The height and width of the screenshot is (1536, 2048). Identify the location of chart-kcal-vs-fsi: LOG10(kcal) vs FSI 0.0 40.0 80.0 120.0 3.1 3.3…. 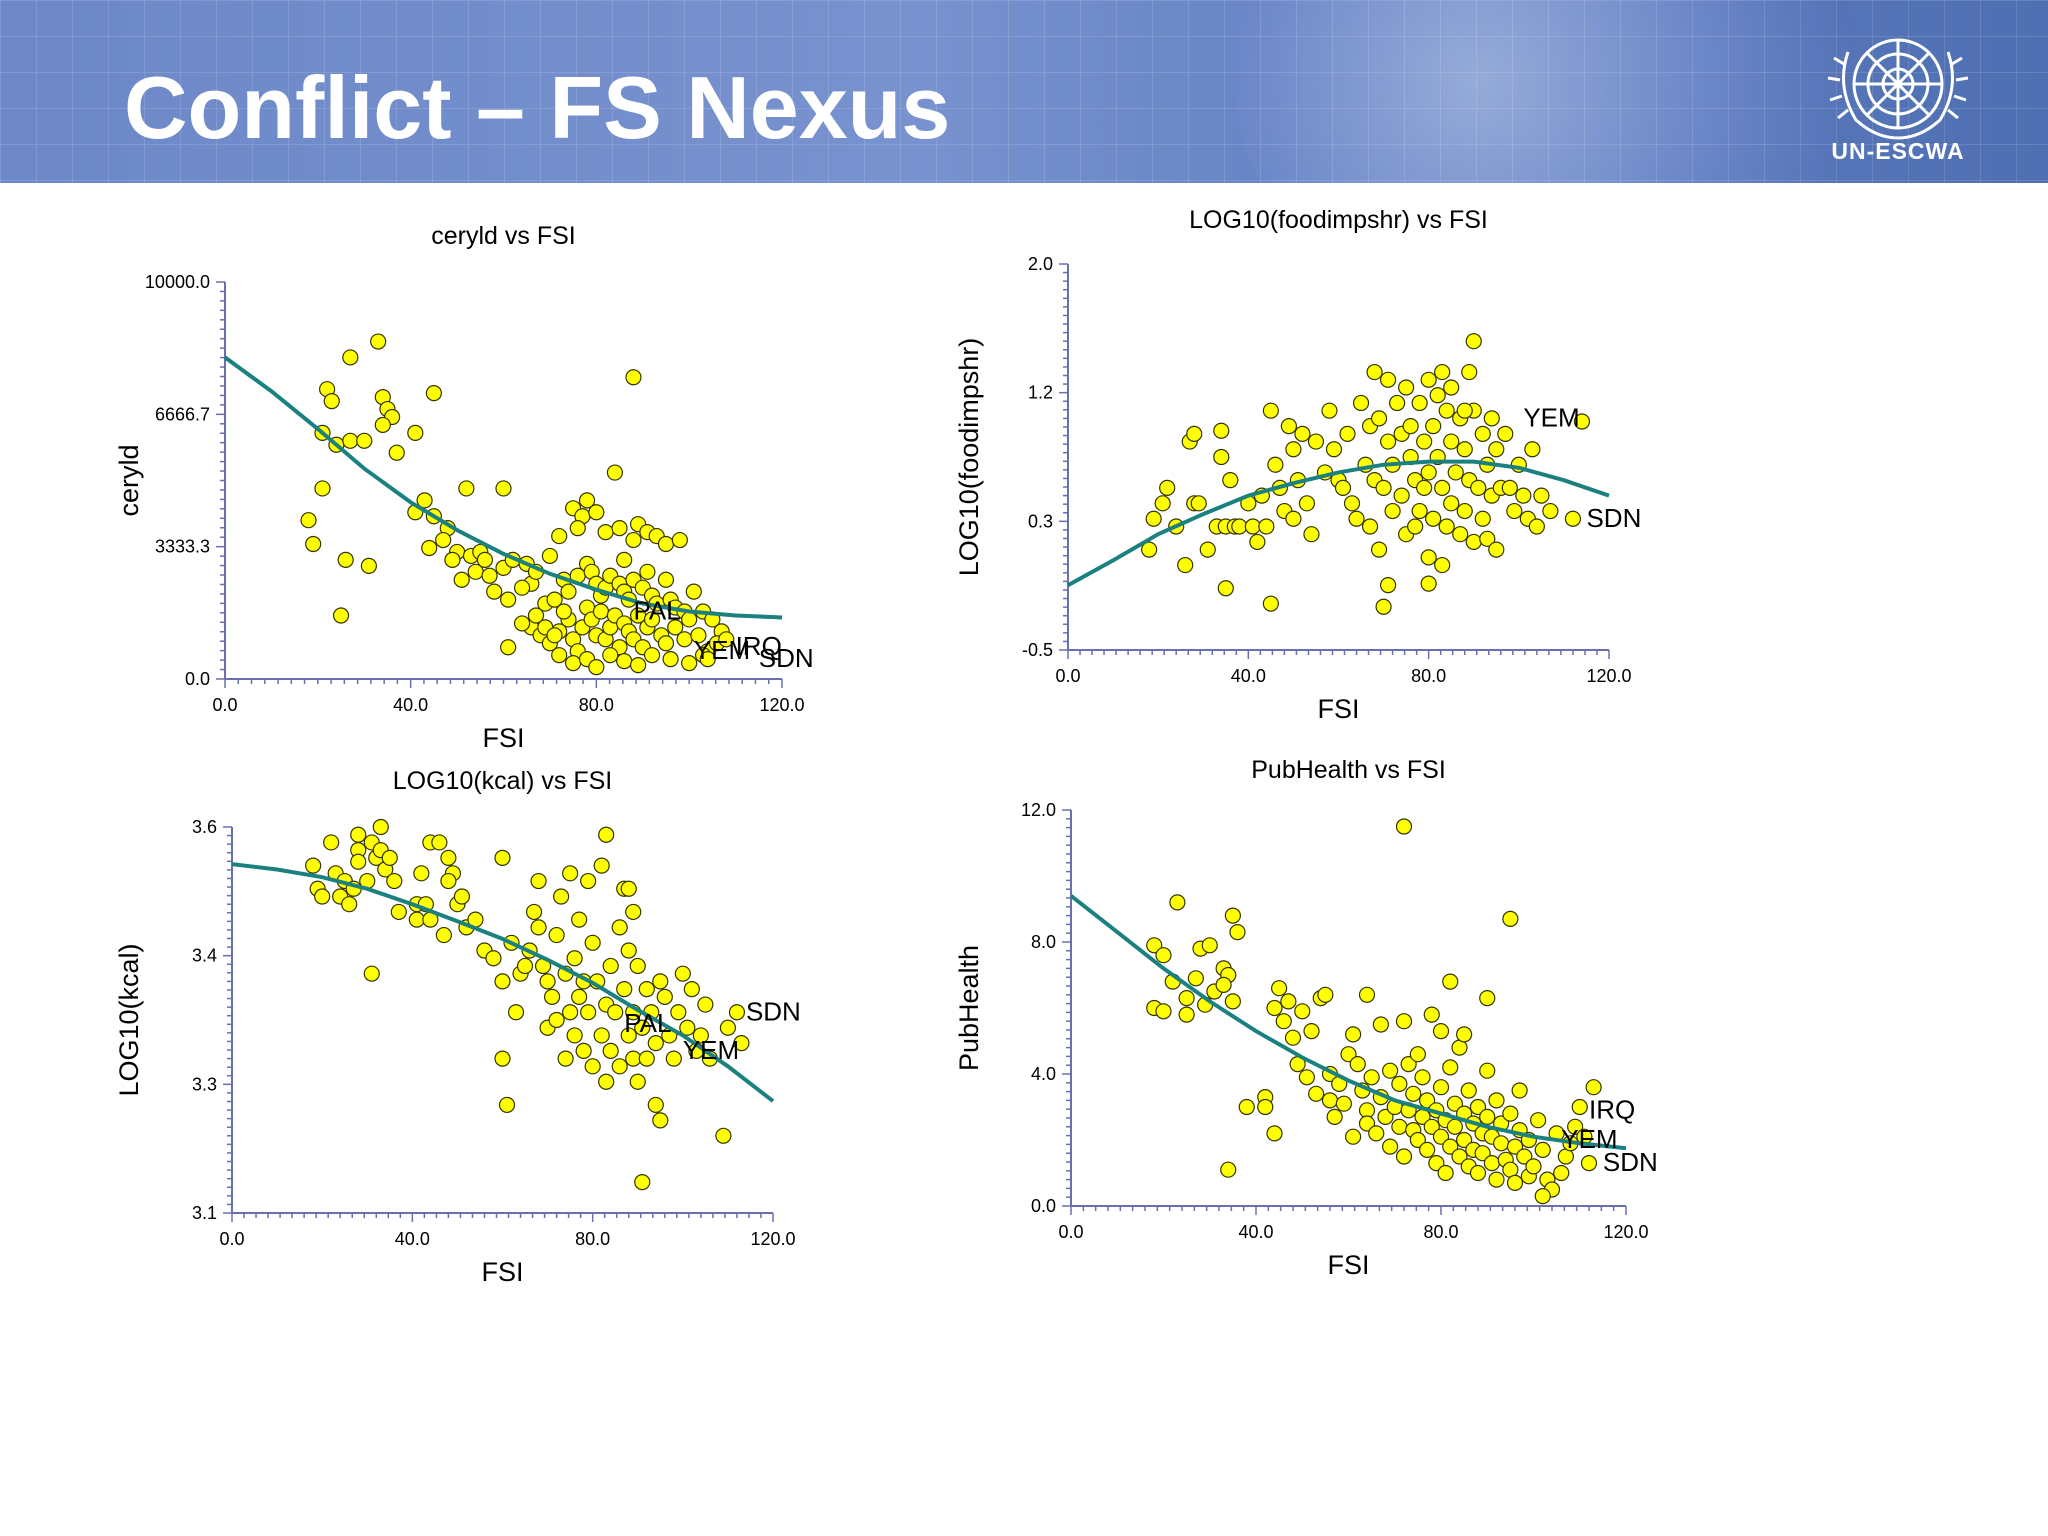
(457, 1027).